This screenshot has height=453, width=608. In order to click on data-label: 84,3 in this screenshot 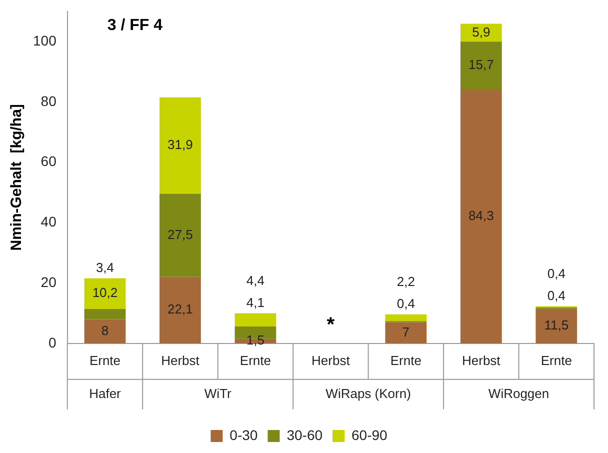, I will do `click(481, 215)`.